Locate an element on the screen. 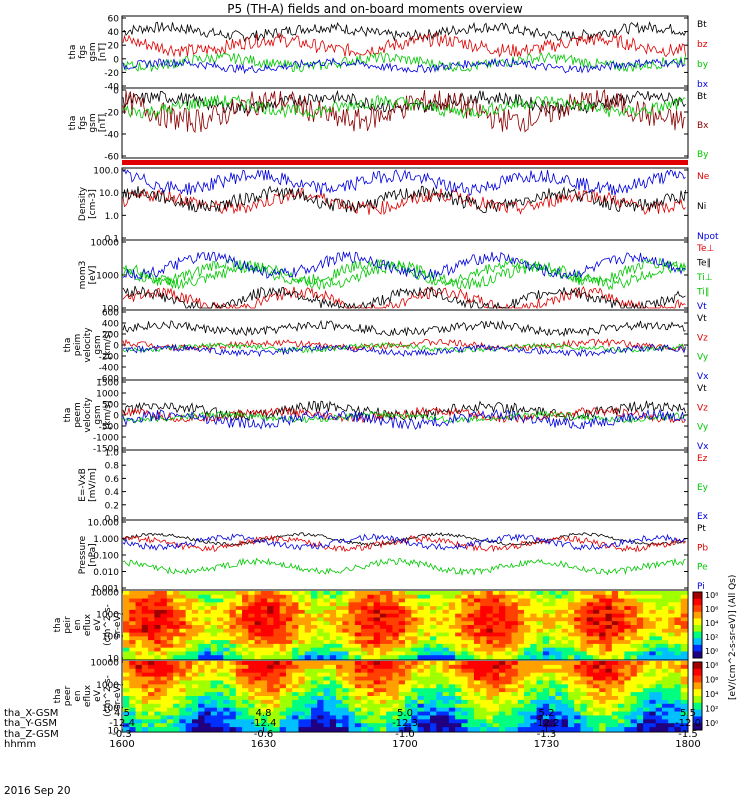 The image size is (750, 800). y-axis-label-line: peer is located at coordinates (68, 695).